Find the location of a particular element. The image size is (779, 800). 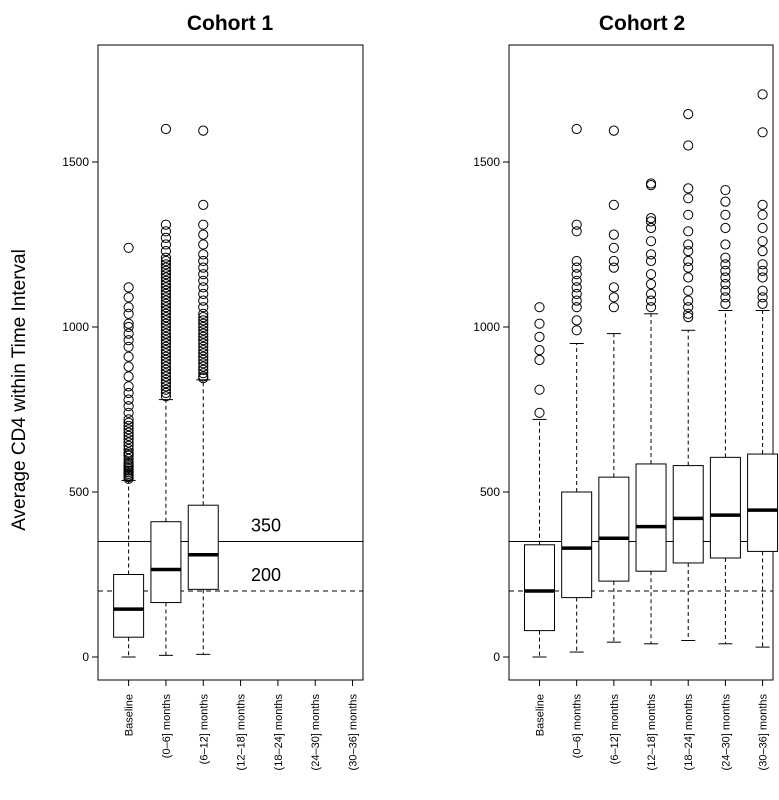

box-(30–36] months is located at coordinates (763, 368).